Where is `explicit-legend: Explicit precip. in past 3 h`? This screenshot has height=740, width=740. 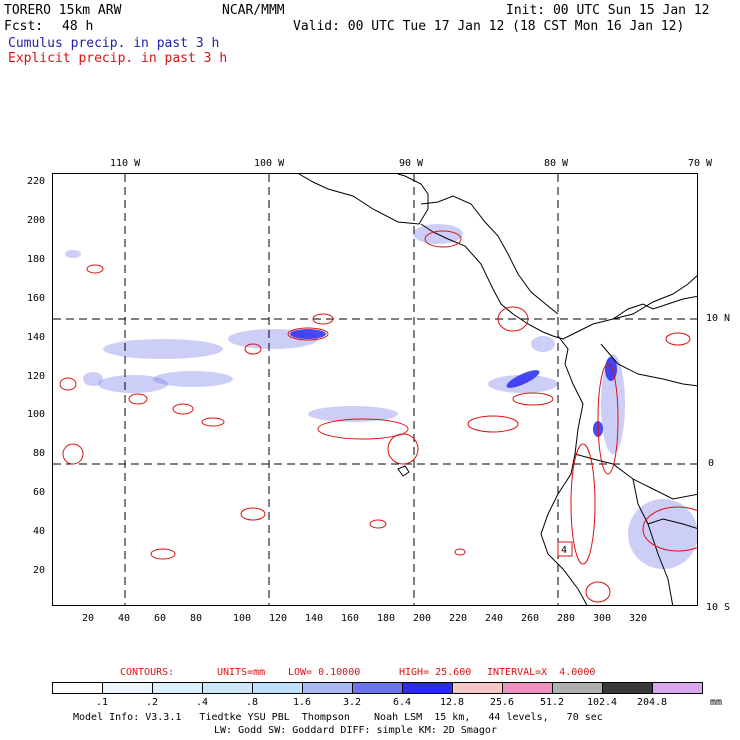 explicit-legend: Explicit precip. in past 3 h is located at coordinates (118, 58).